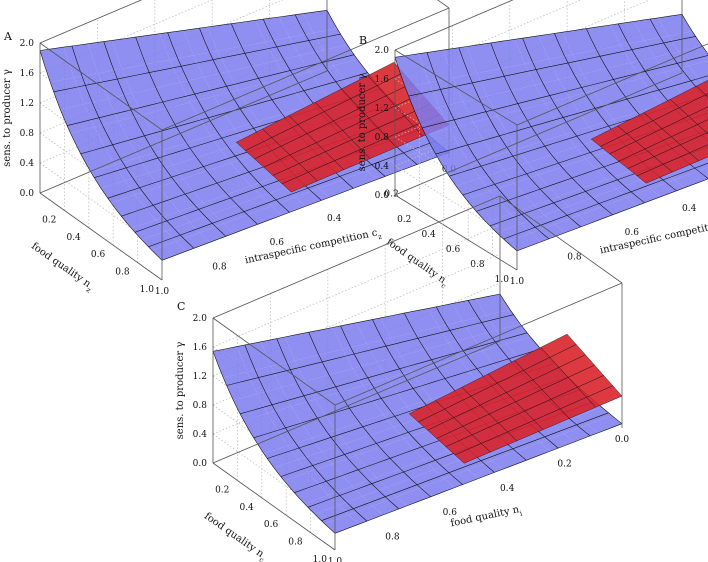 This screenshot has height=562, width=708. Describe the element at coordinates (98, 255) in the screenshot. I see `x-tick-label: 0.6` at that location.